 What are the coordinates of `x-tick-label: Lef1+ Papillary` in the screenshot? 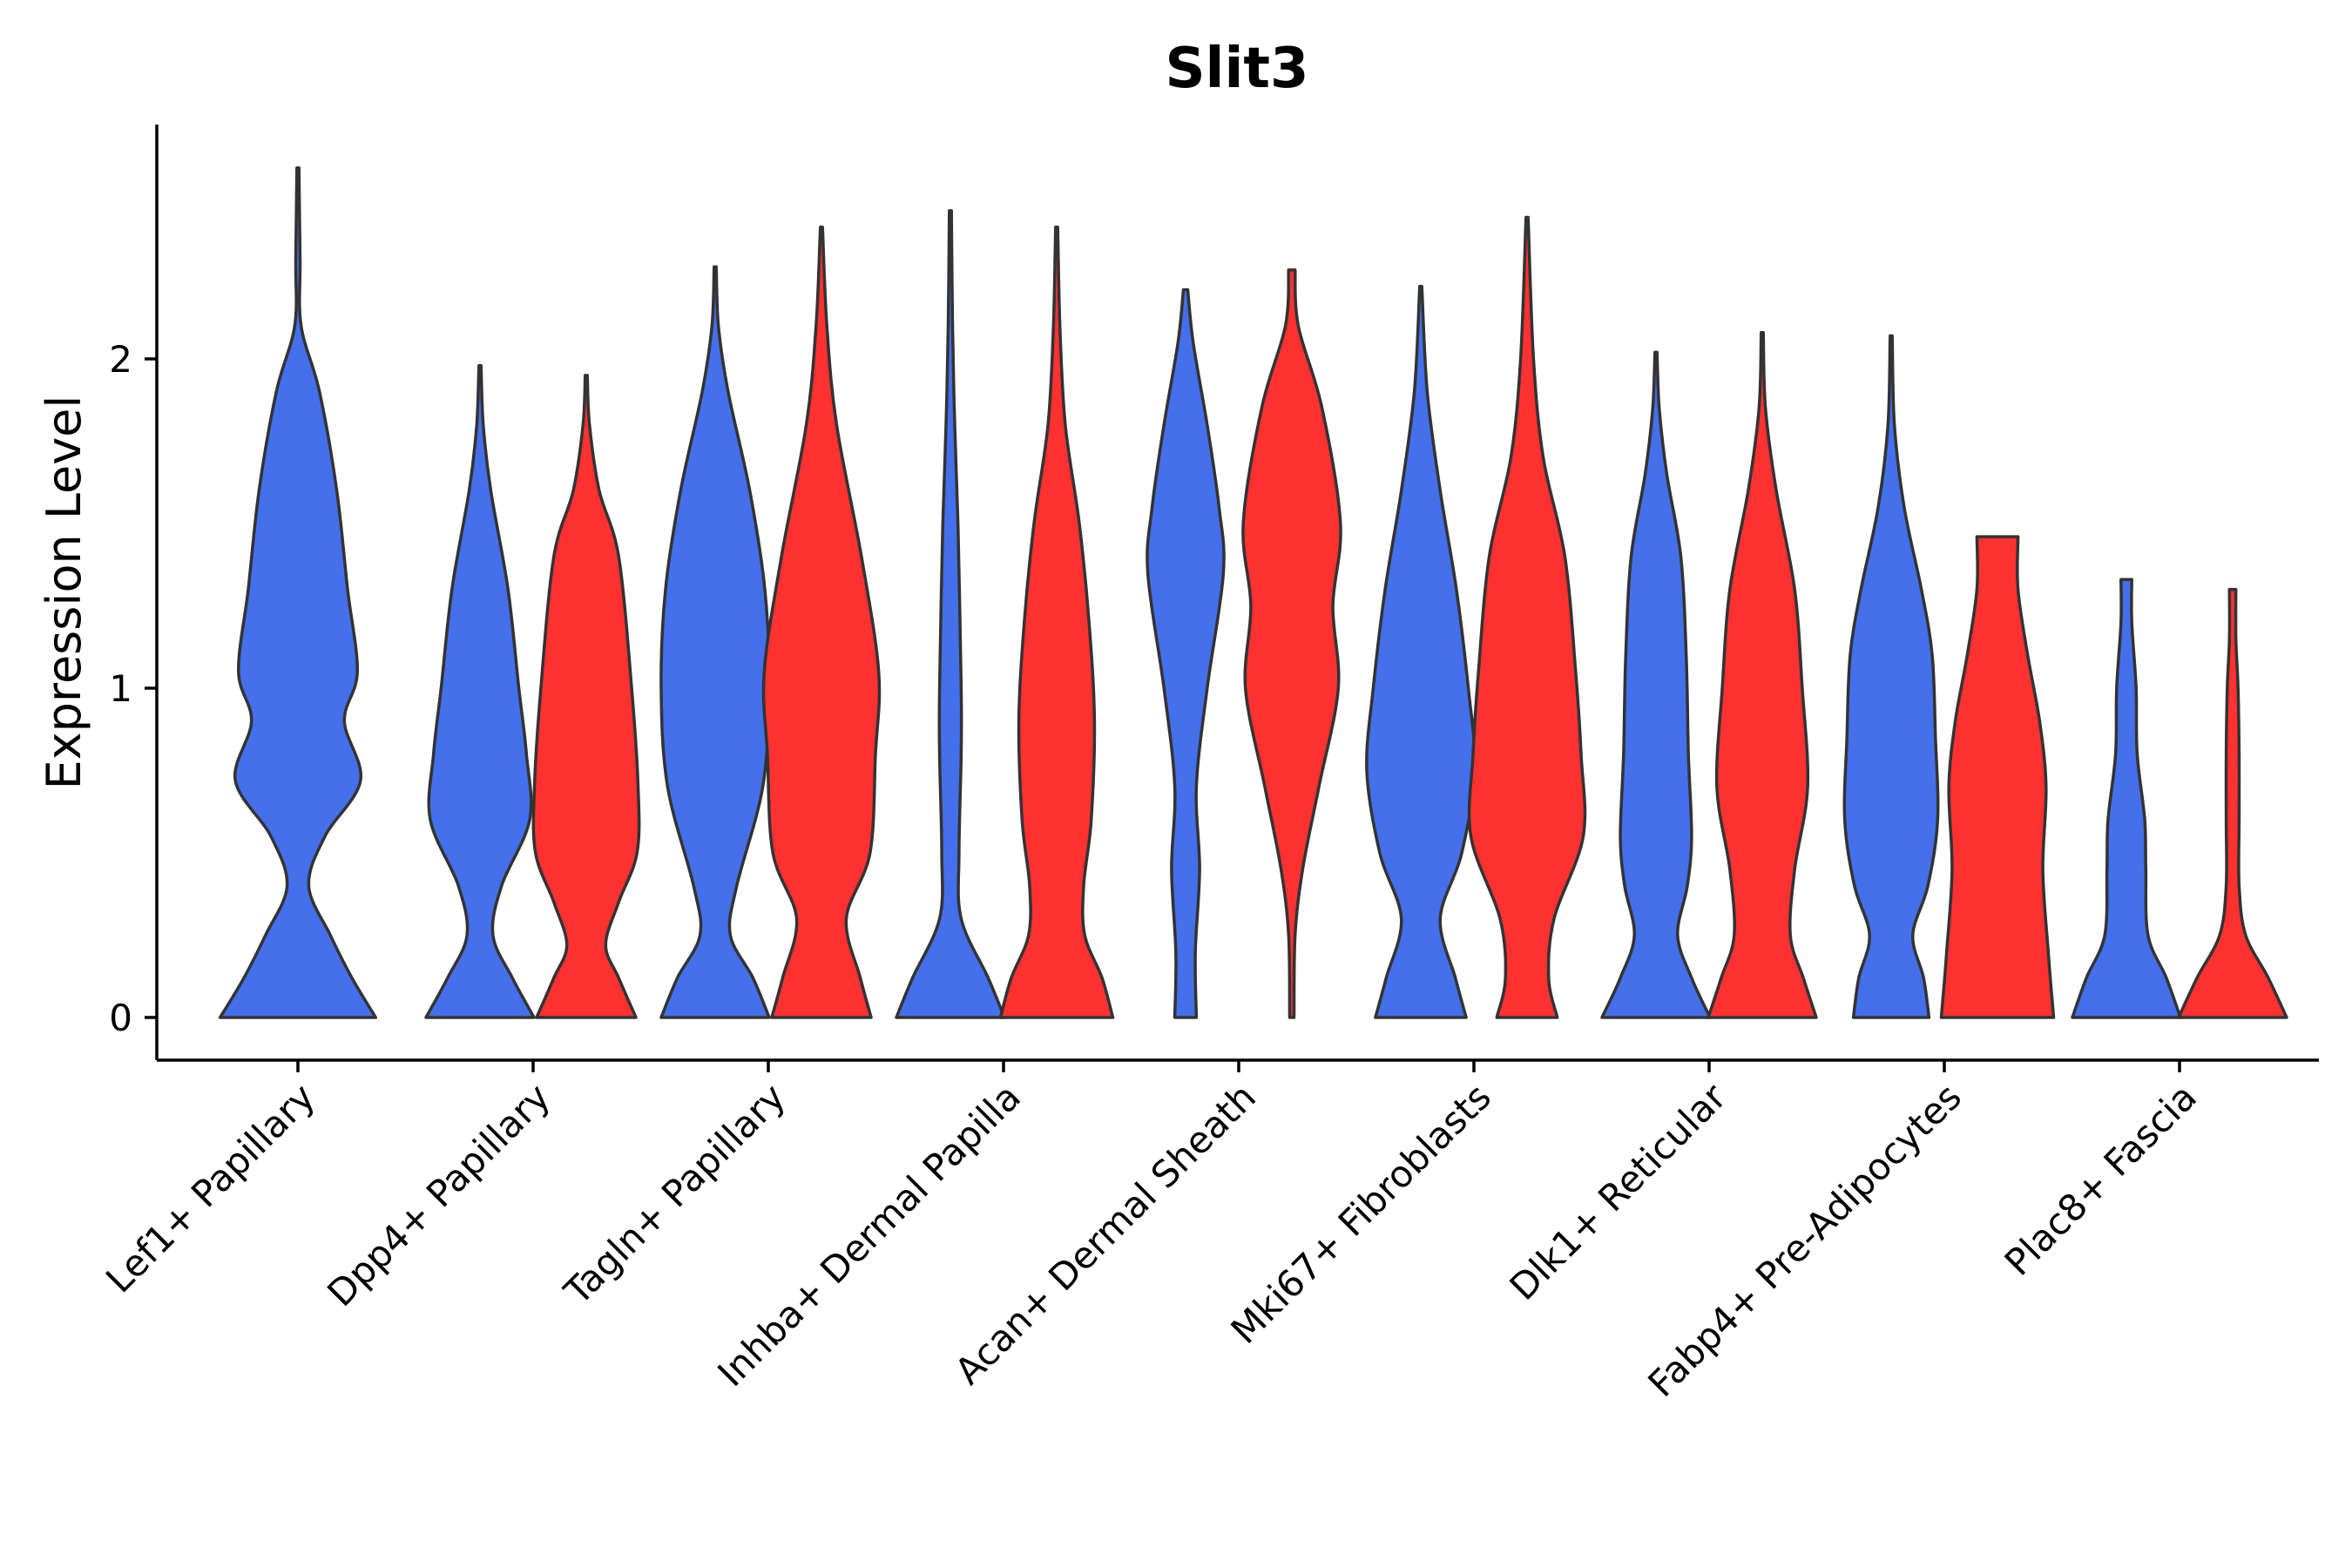 It's located at (210, 1188).